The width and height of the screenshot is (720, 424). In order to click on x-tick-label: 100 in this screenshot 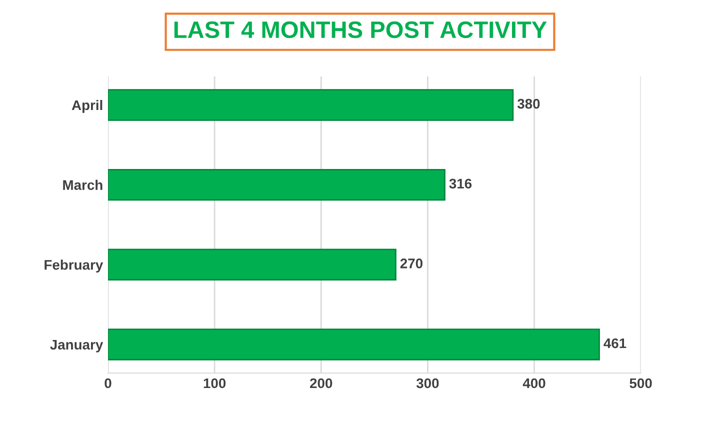, I will do `click(215, 383)`.